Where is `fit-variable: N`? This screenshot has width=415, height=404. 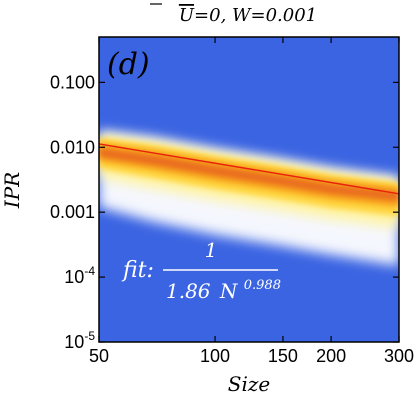 fit-variable: N is located at coordinates (229, 291).